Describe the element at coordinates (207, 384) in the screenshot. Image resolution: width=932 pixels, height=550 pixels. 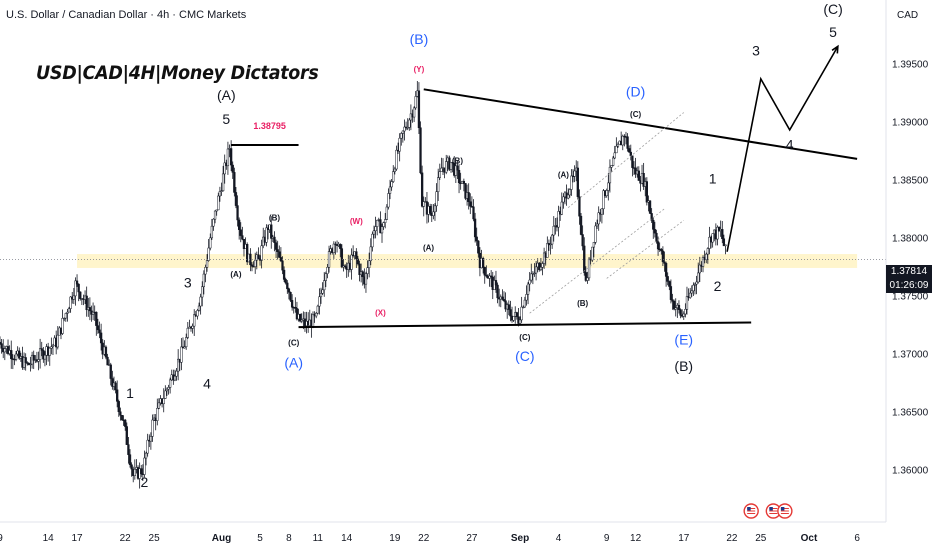
I see `wave-label: 4` at that location.